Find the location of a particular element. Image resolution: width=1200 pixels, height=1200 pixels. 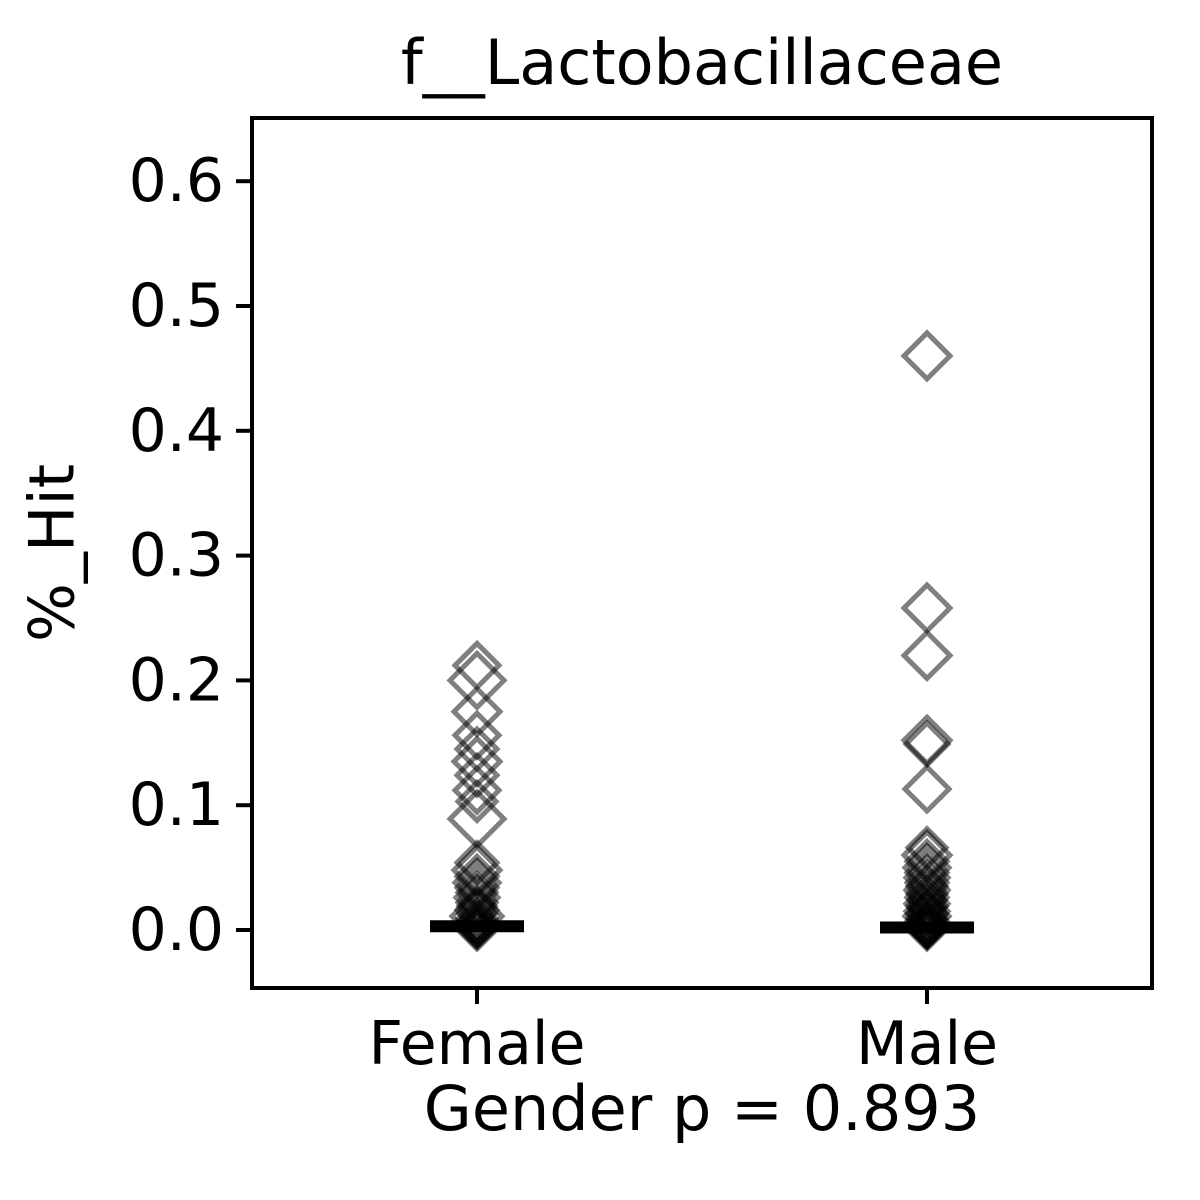

y-tick-label: 0.6 is located at coordinates (176, 181).